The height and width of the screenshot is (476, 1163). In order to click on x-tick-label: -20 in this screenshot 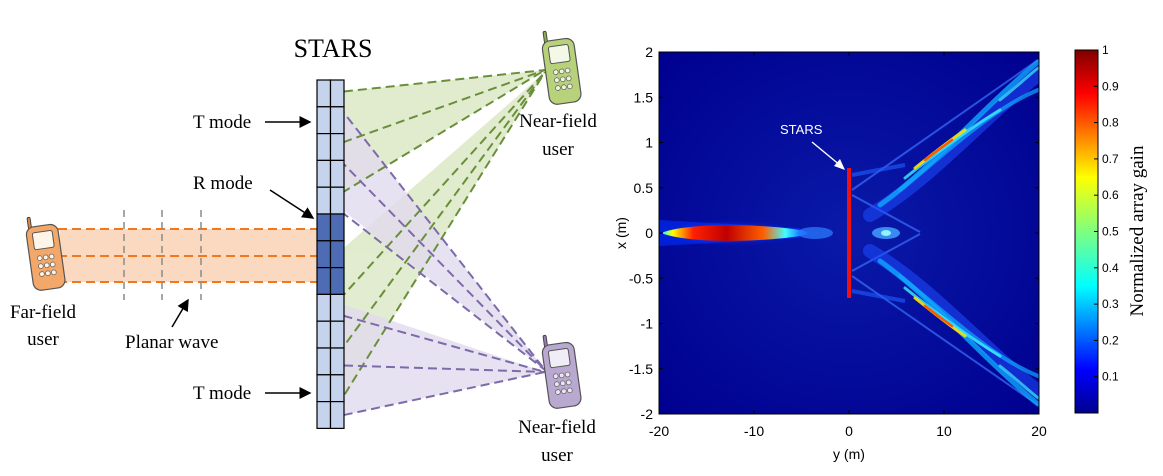, I will do `click(659, 431)`.